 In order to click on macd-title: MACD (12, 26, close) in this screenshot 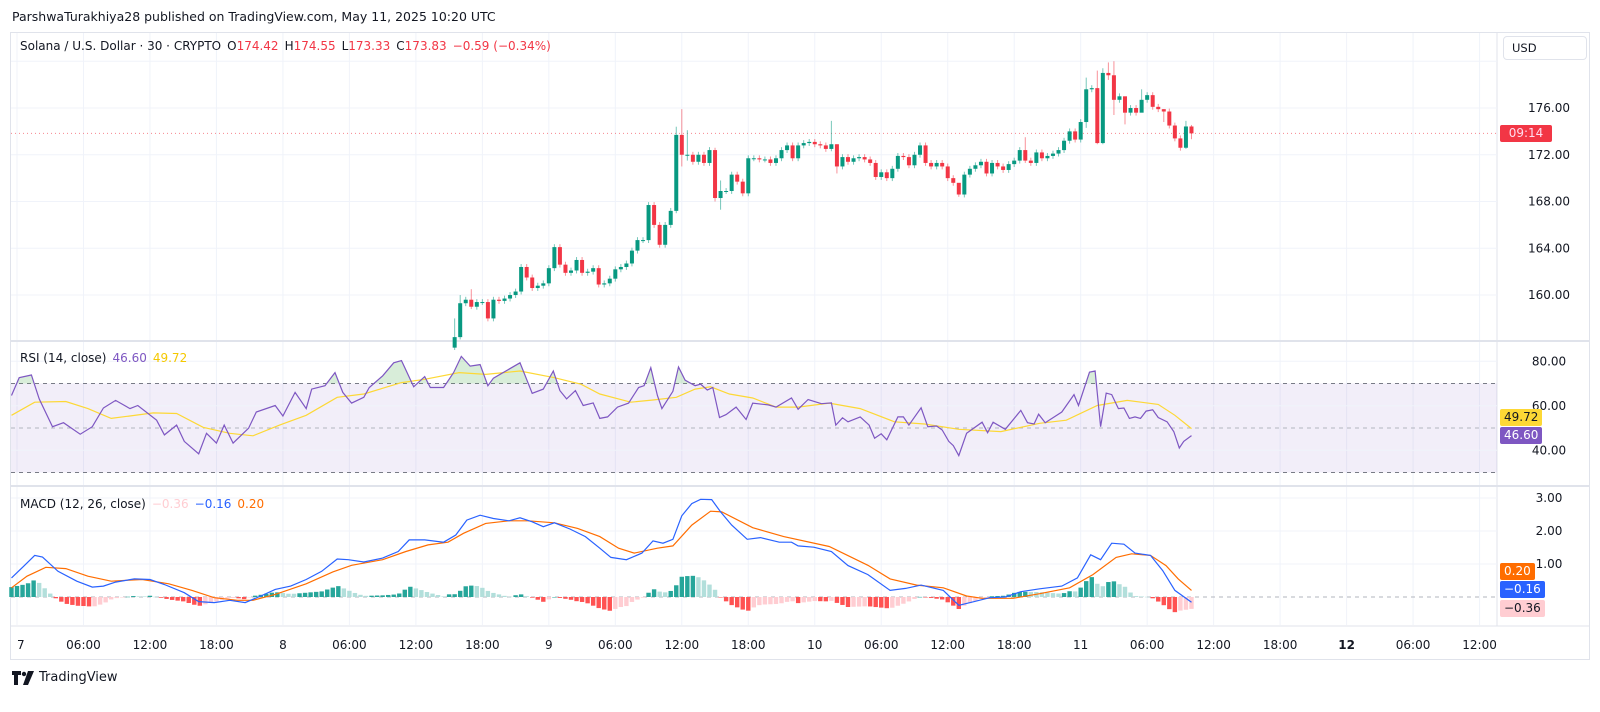, I will do `click(83, 504)`.